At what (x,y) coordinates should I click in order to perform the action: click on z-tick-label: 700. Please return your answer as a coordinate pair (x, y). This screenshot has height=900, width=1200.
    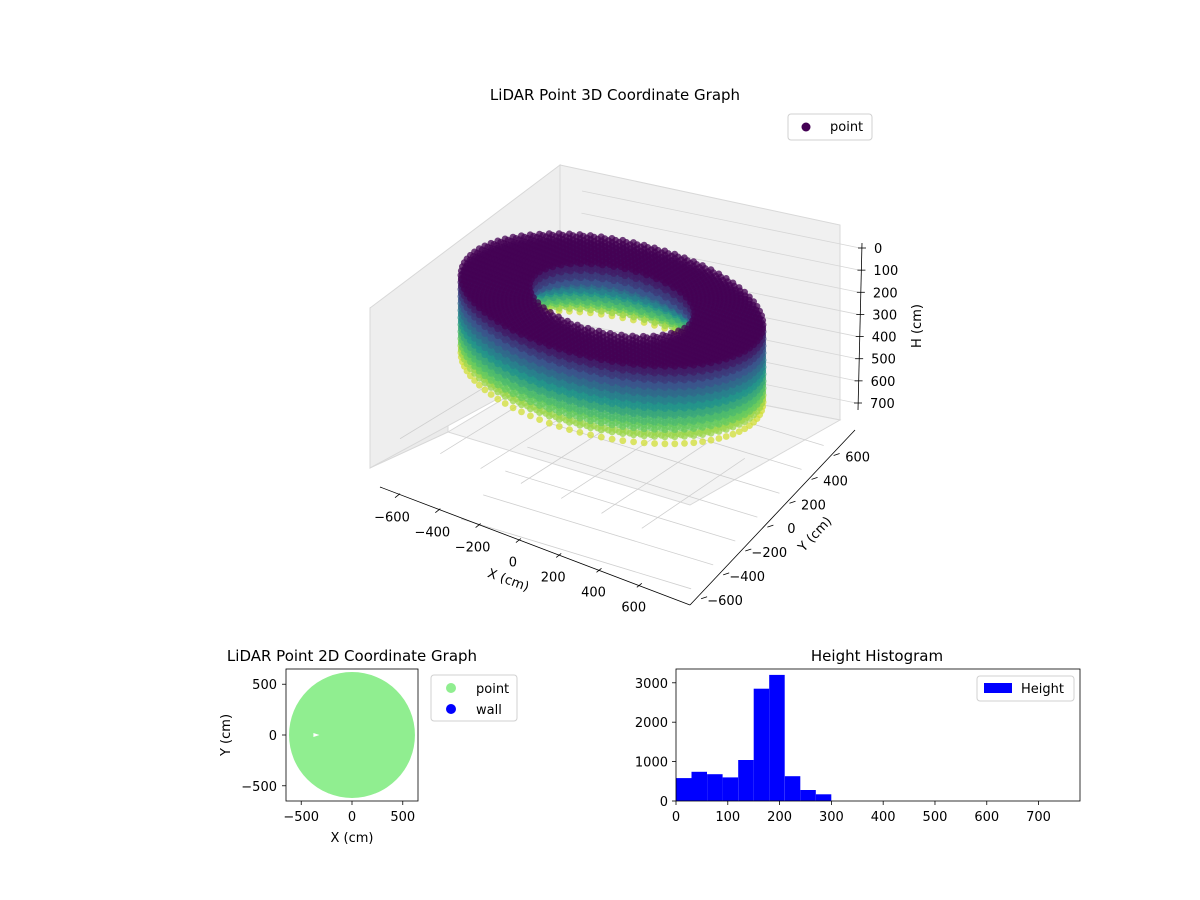
    Looking at the image, I should click on (882, 404).